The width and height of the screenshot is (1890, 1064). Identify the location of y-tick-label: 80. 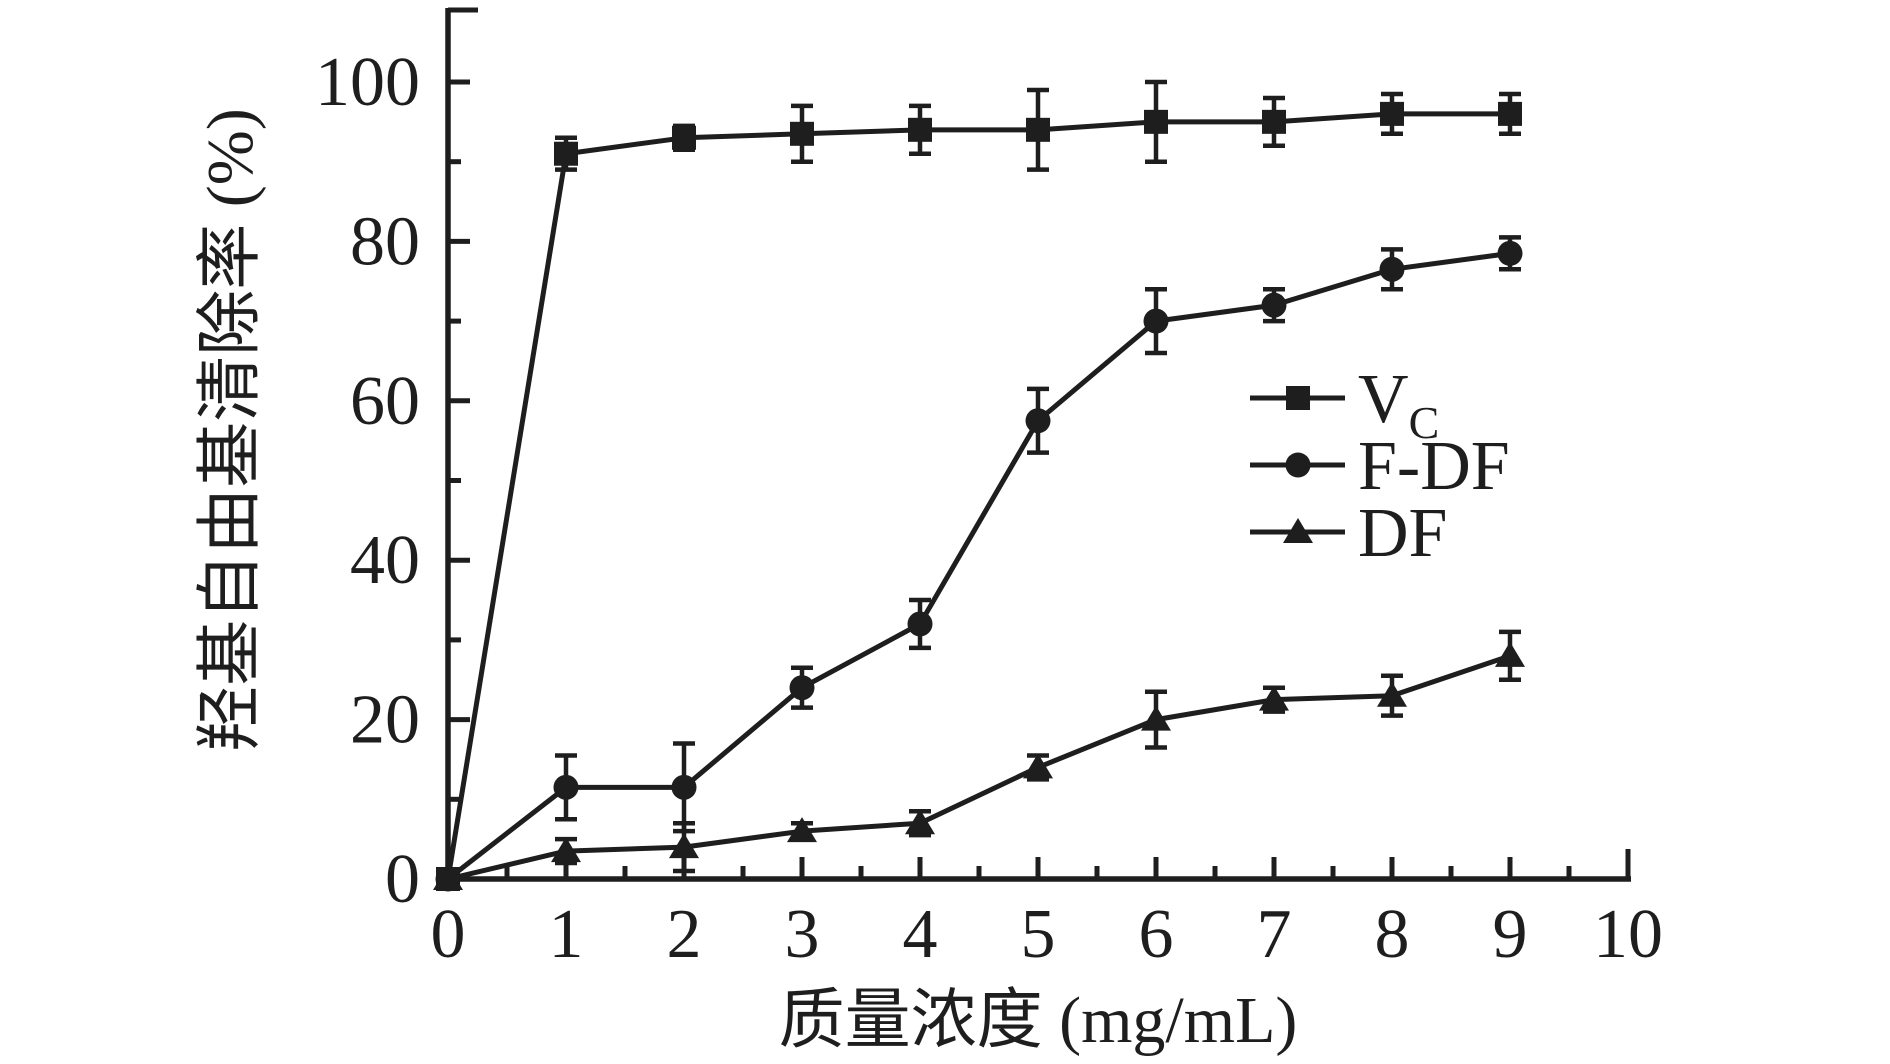
(385, 241).